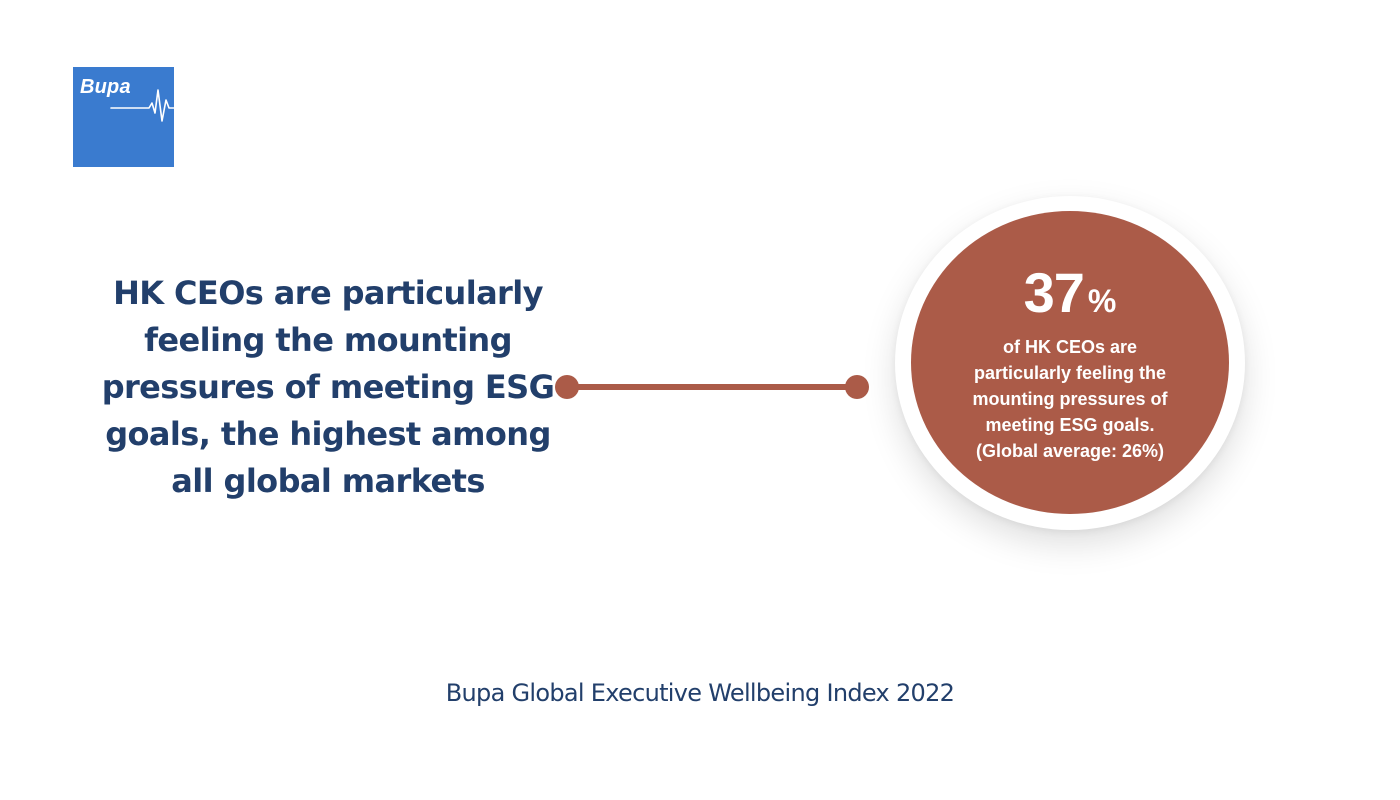  I want to click on connector-start-dot, so click(567, 387).